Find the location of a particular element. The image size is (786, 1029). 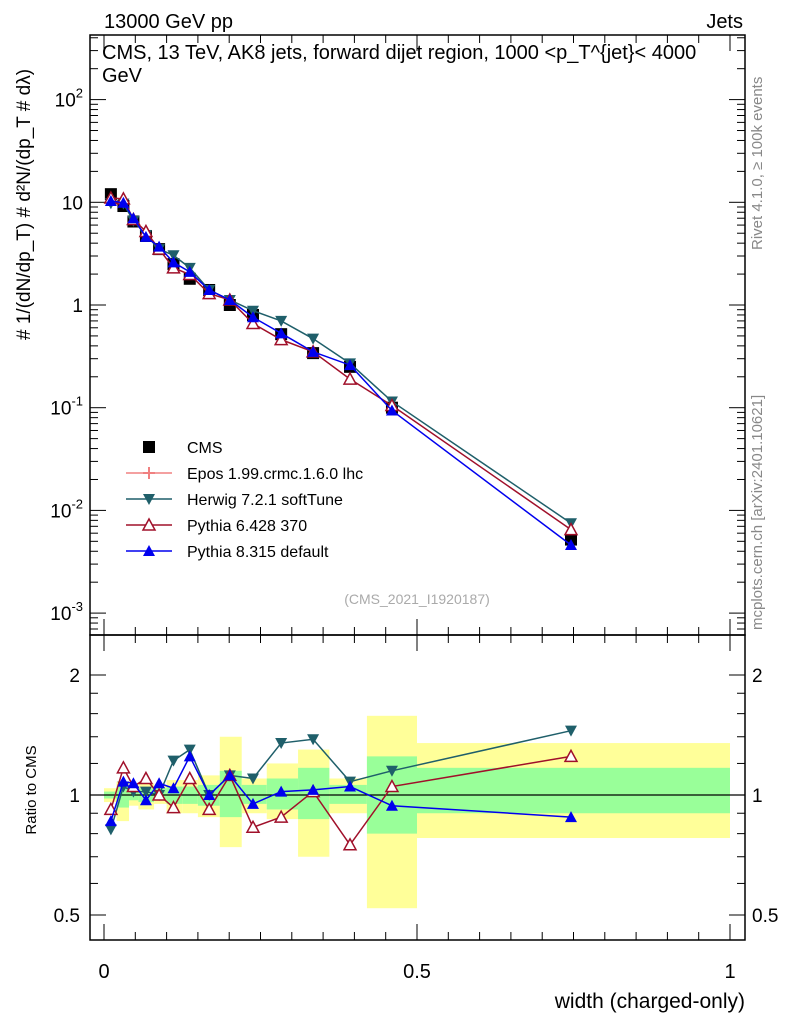

header-left: 13000 GeV pp is located at coordinates (168, 22).